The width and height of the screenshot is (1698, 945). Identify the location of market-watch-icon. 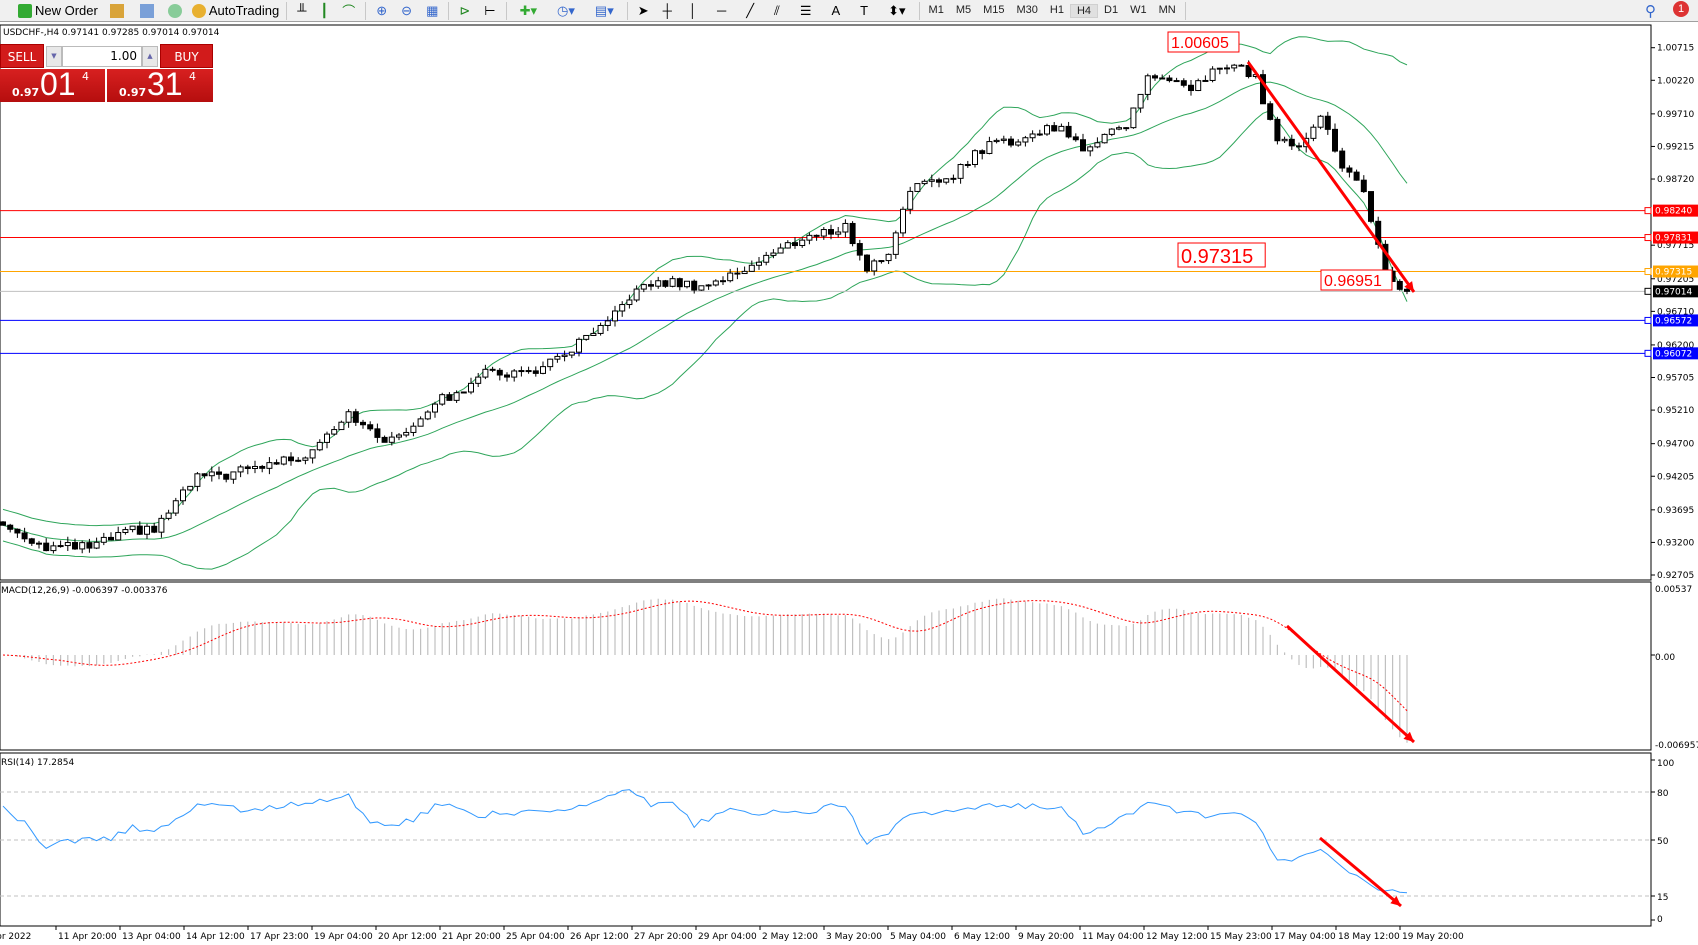
(146, 10).